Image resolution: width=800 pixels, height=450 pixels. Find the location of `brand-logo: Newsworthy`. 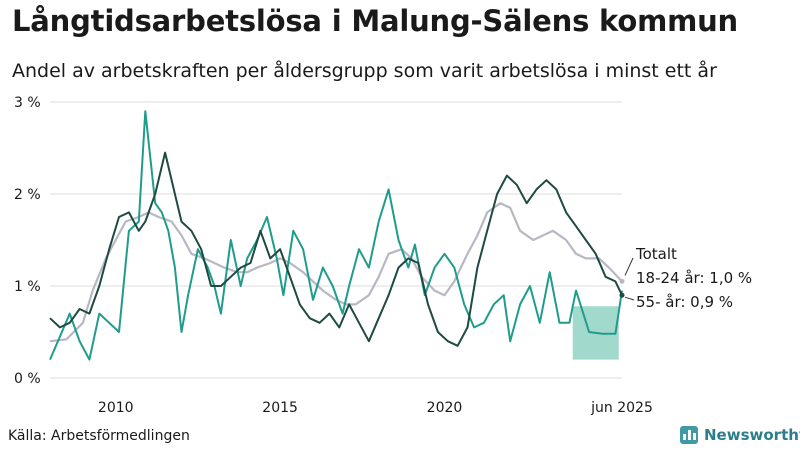

brand-logo: Newsworthy is located at coordinates (740, 435).